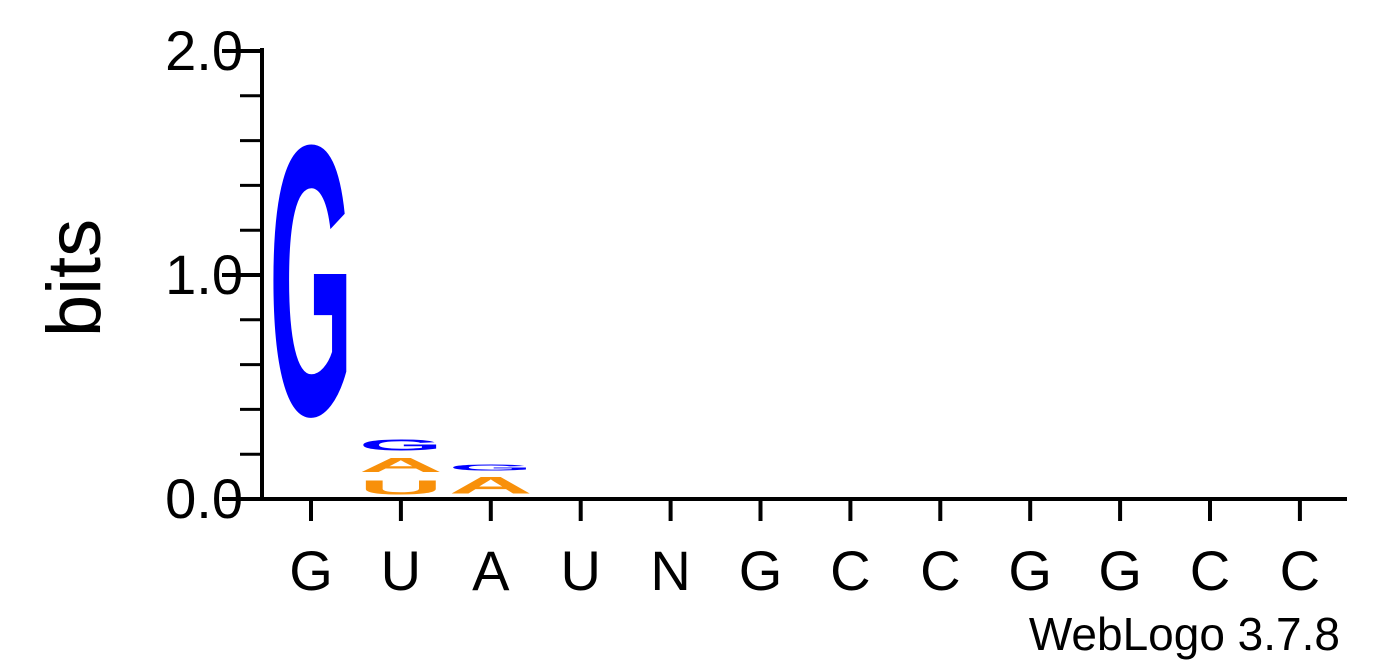  What do you see at coordinates (204, 50) in the screenshot?
I see `y-tick-label: 2.0` at bounding box center [204, 50].